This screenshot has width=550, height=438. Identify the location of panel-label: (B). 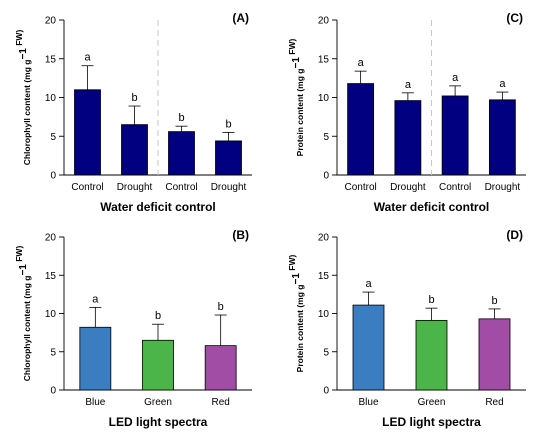
(240, 235).